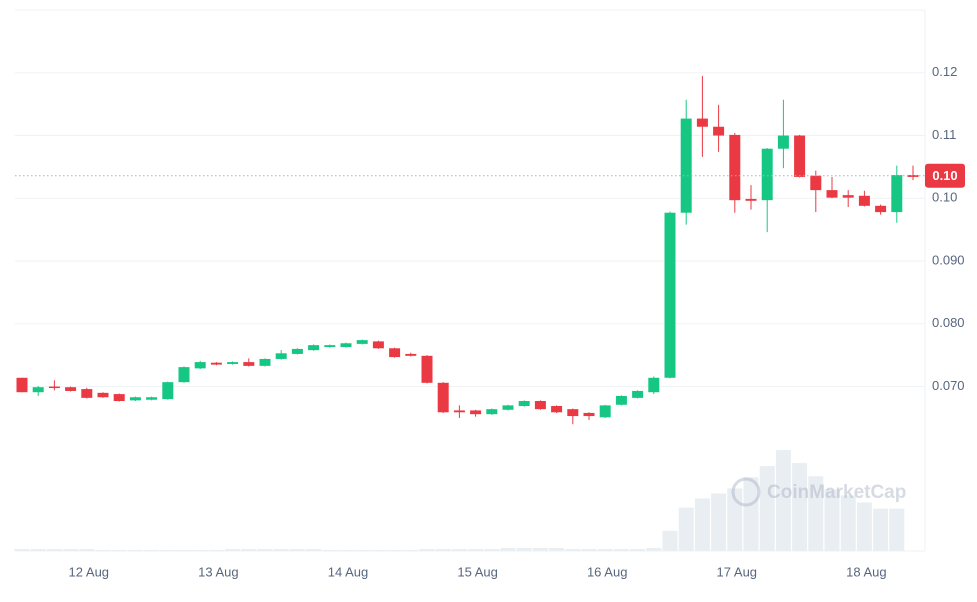 Image resolution: width=977 pixels, height=602 pixels. I want to click on x-tick-label: 18 Aug, so click(866, 571).